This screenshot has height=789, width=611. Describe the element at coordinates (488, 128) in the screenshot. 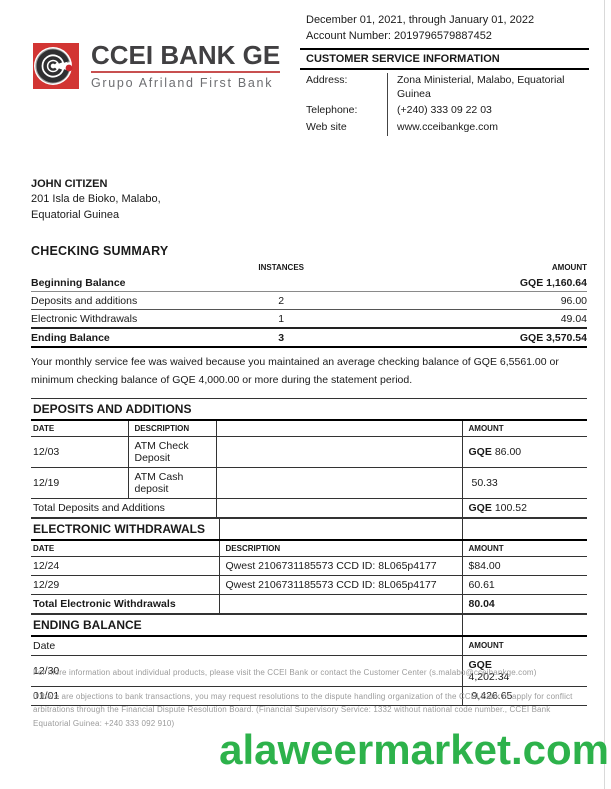

I see `website-value: www.cceibankge.com` at that location.